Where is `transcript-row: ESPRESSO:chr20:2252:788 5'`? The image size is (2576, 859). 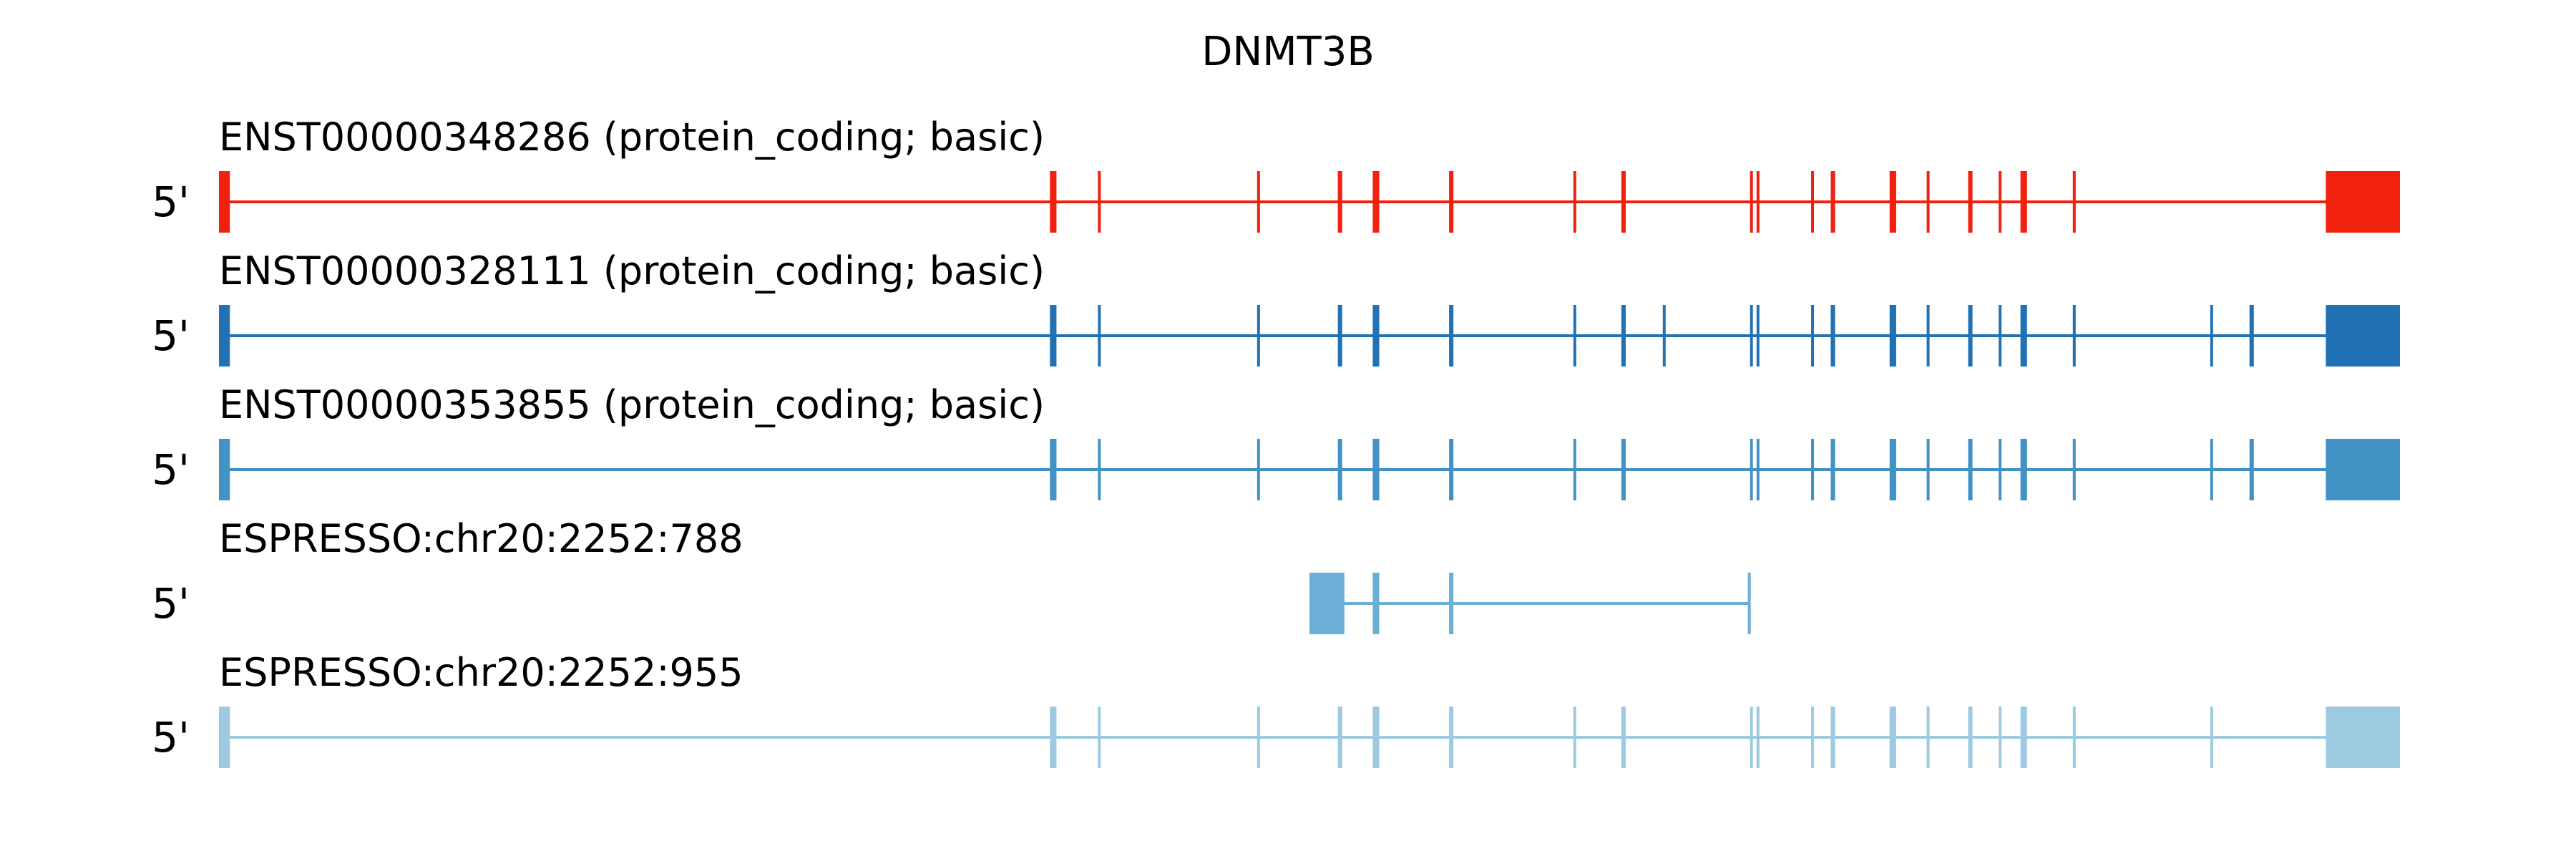 transcript-row: ESPRESSO:chr20:2252:788 5' is located at coordinates (951, 575).